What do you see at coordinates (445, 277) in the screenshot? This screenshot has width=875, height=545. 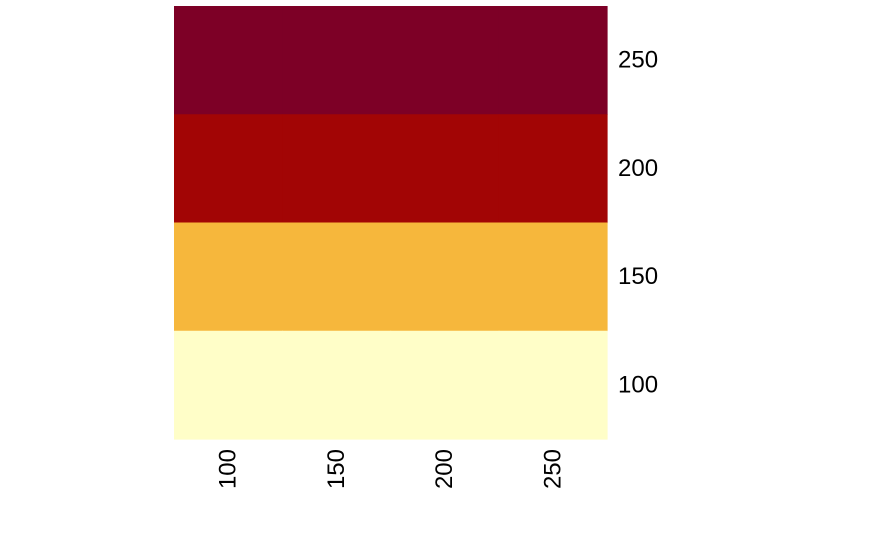 I see `heatmap-cell-r150-c200` at bounding box center [445, 277].